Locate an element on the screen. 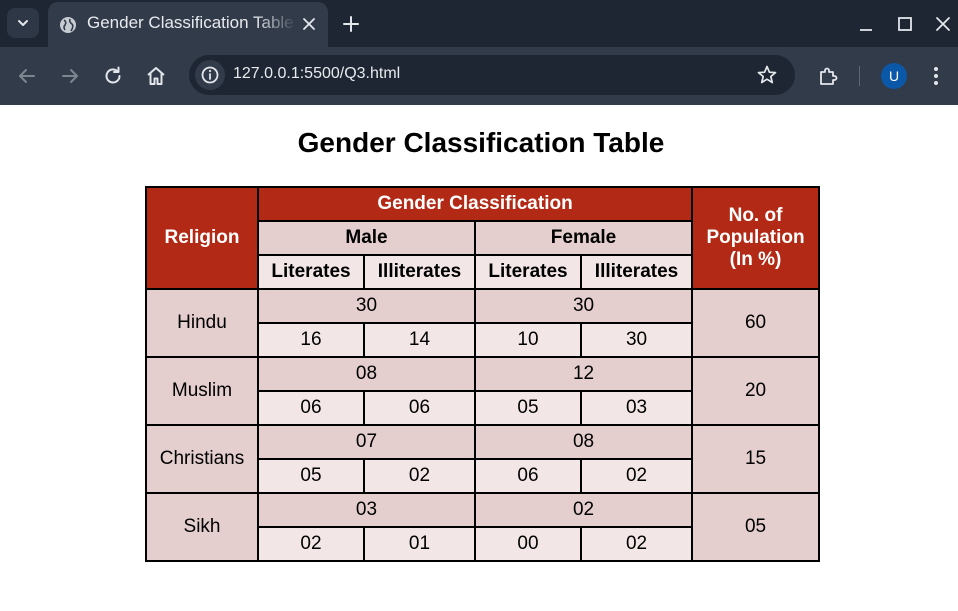 The height and width of the screenshot is (611, 958). male-literates-cell: 05 is located at coordinates (311, 476).